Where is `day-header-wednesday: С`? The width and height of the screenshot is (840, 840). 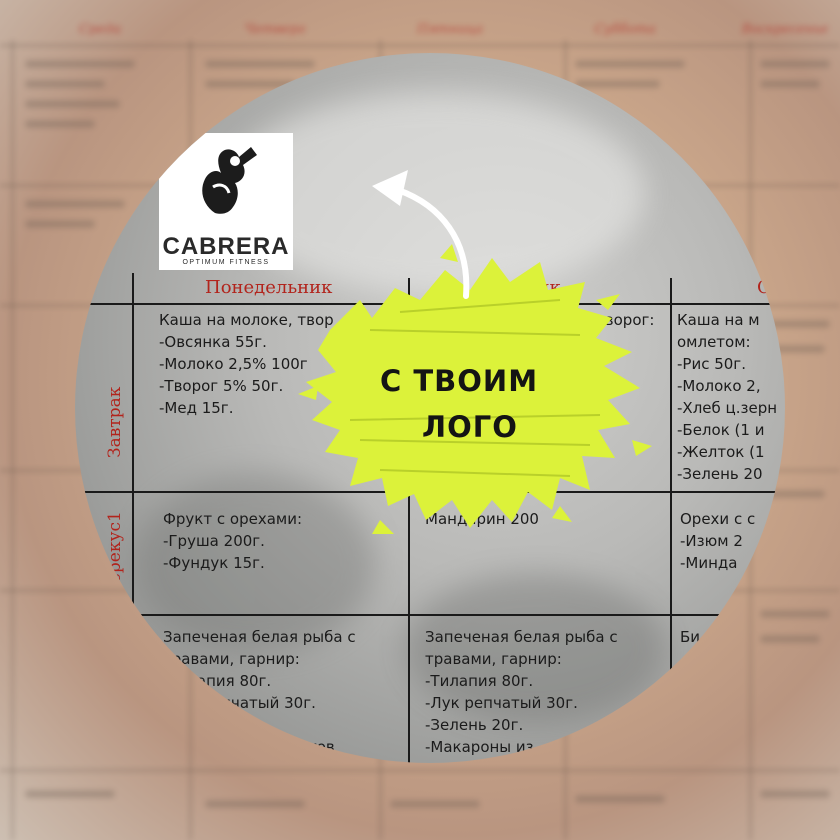
day-header-wednesday: С is located at coordinates (764, 287).